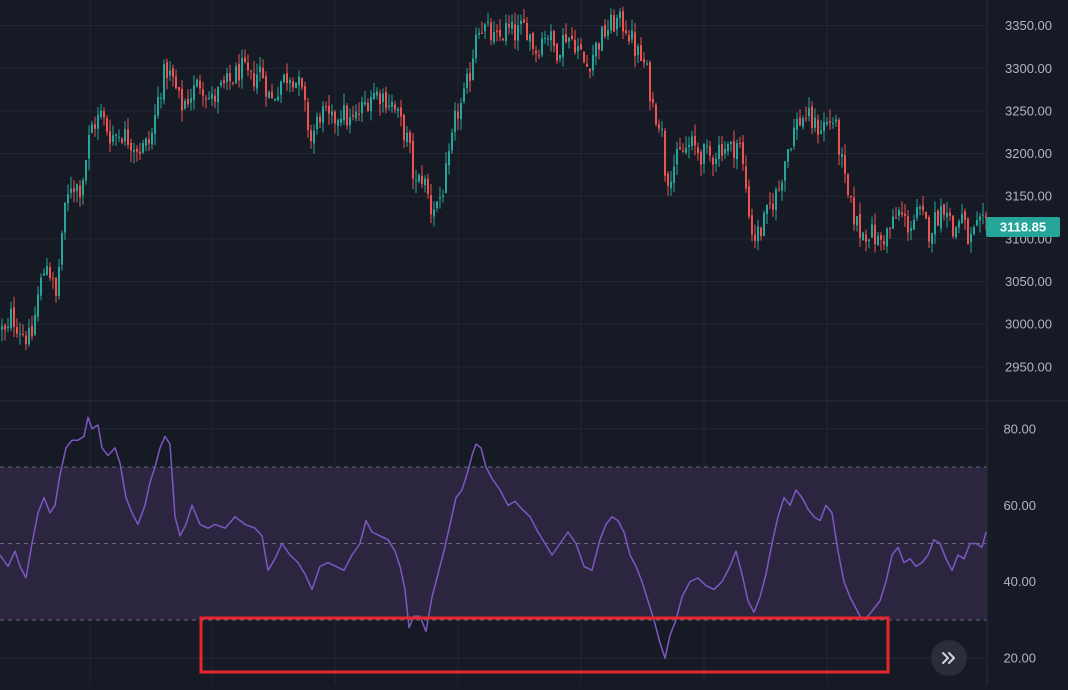  Describe the element at coordinates (1028, 68) in the screenshot. I see `price-tick-label: 3300.00` at that location.